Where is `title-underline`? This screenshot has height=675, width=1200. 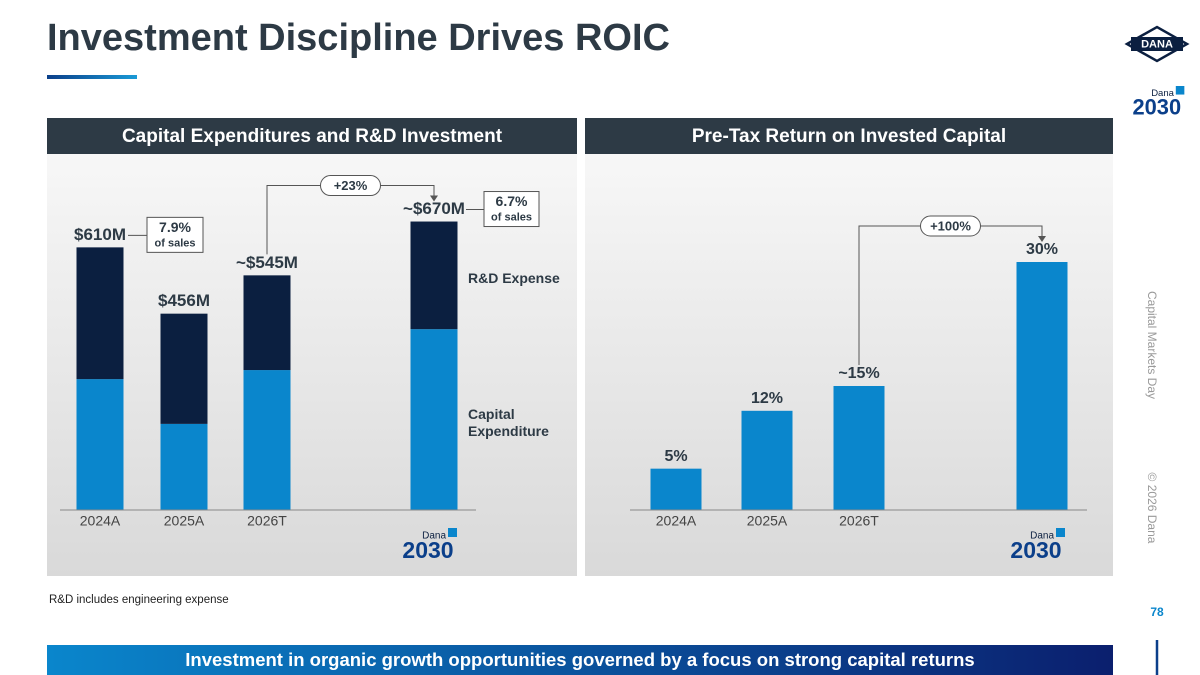 title-underline is located at coordinates (92, 77).